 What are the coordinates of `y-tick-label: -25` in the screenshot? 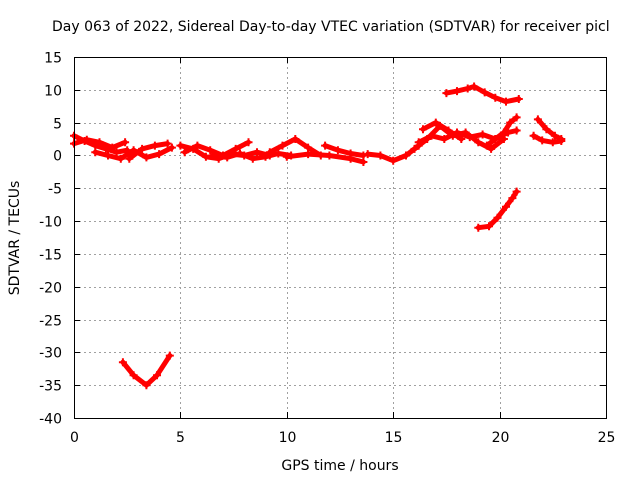 It's located at (50, 322).